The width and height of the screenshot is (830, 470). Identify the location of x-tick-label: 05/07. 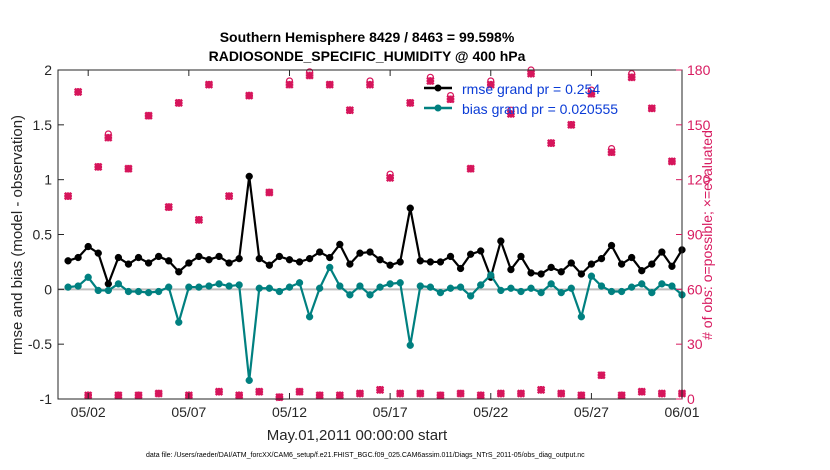
(188, 412).